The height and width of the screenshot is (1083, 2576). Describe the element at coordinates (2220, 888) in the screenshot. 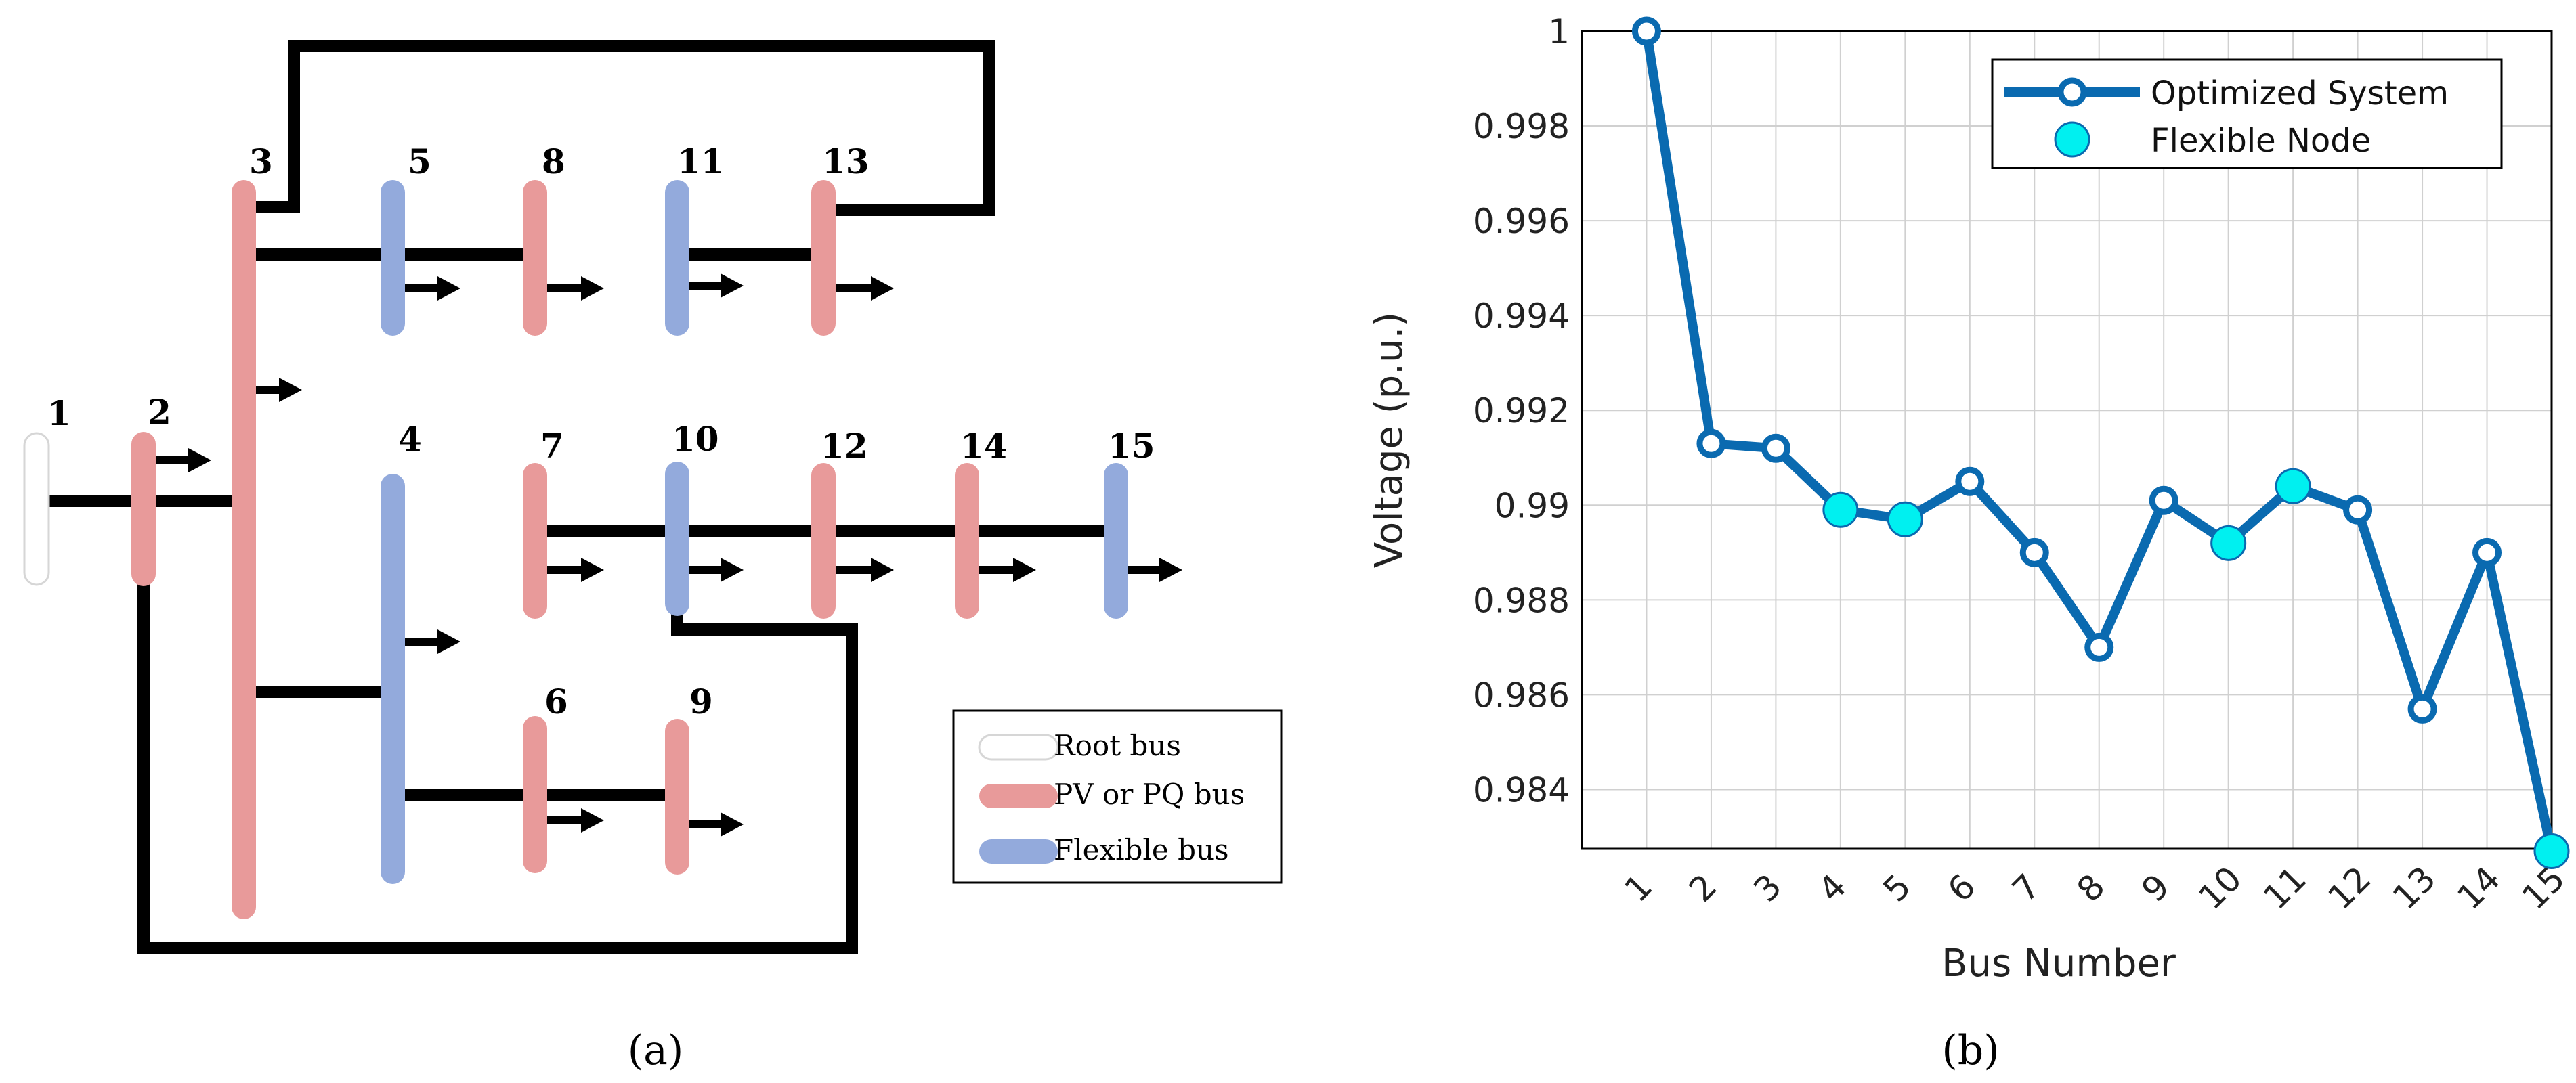

I see `x-tick-label: 10` at that location.